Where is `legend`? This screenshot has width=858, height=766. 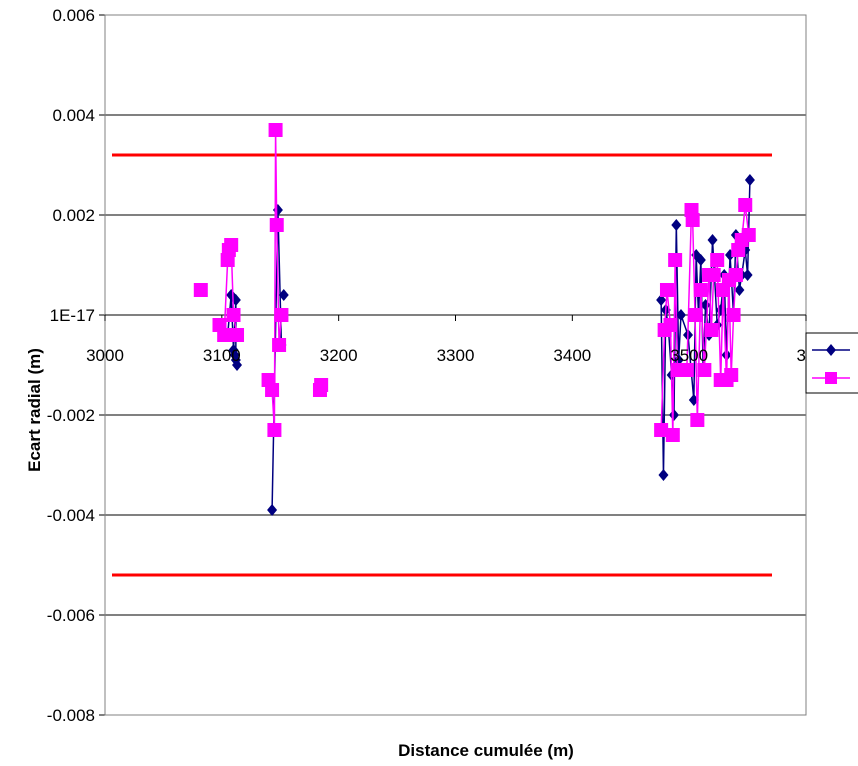 legend is located at coordinates (831, 363).